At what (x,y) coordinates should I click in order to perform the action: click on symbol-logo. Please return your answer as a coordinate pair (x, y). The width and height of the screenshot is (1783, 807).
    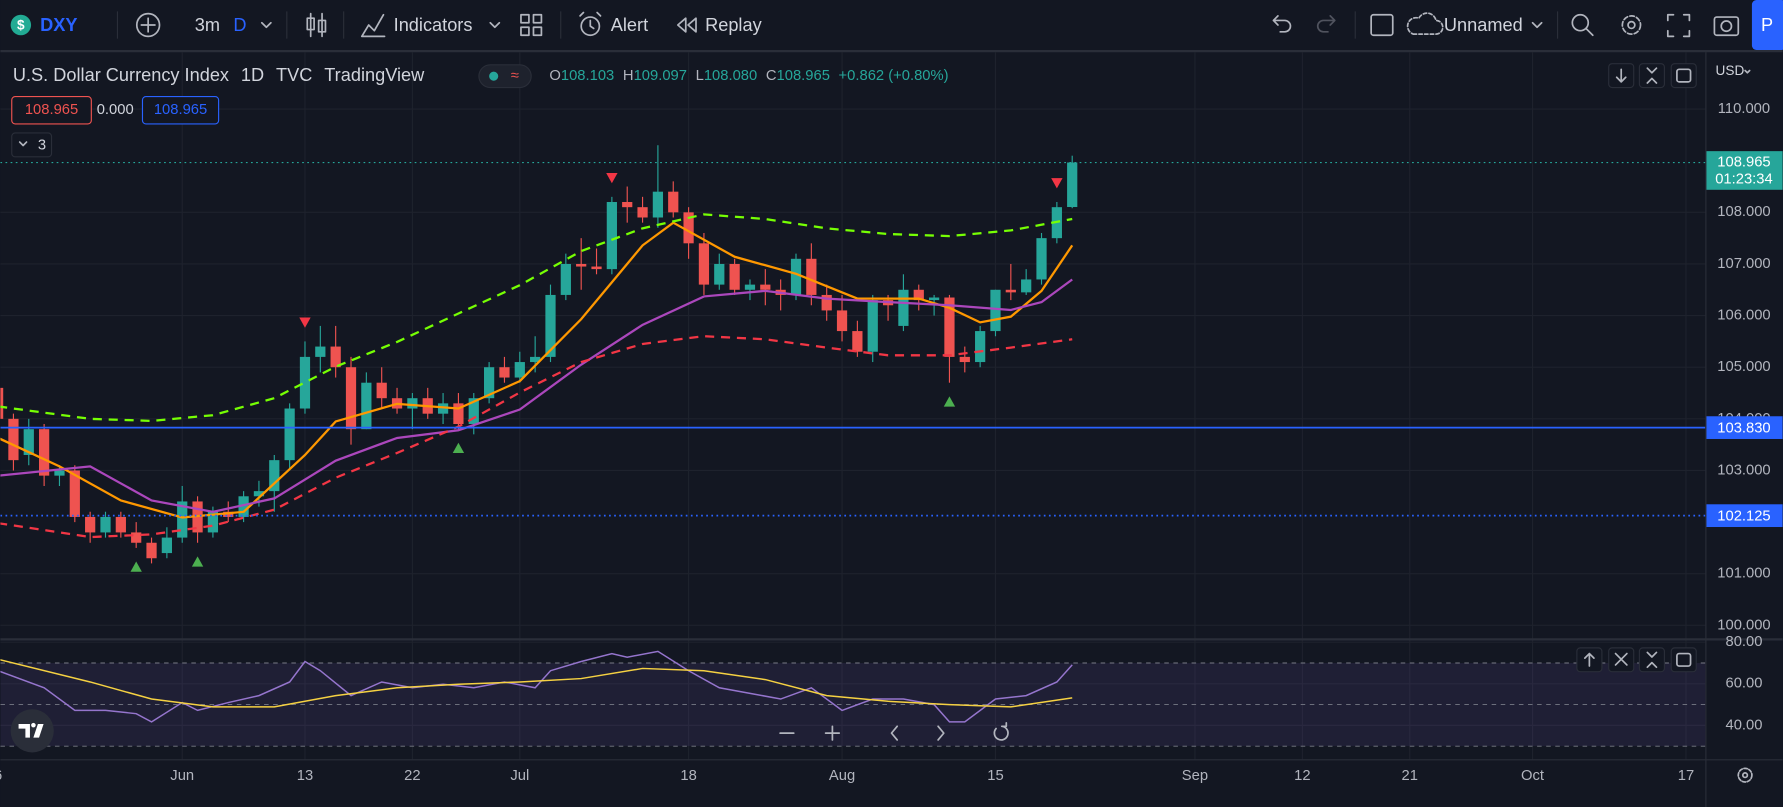
    Looking at the image, I should click on (21, 25).